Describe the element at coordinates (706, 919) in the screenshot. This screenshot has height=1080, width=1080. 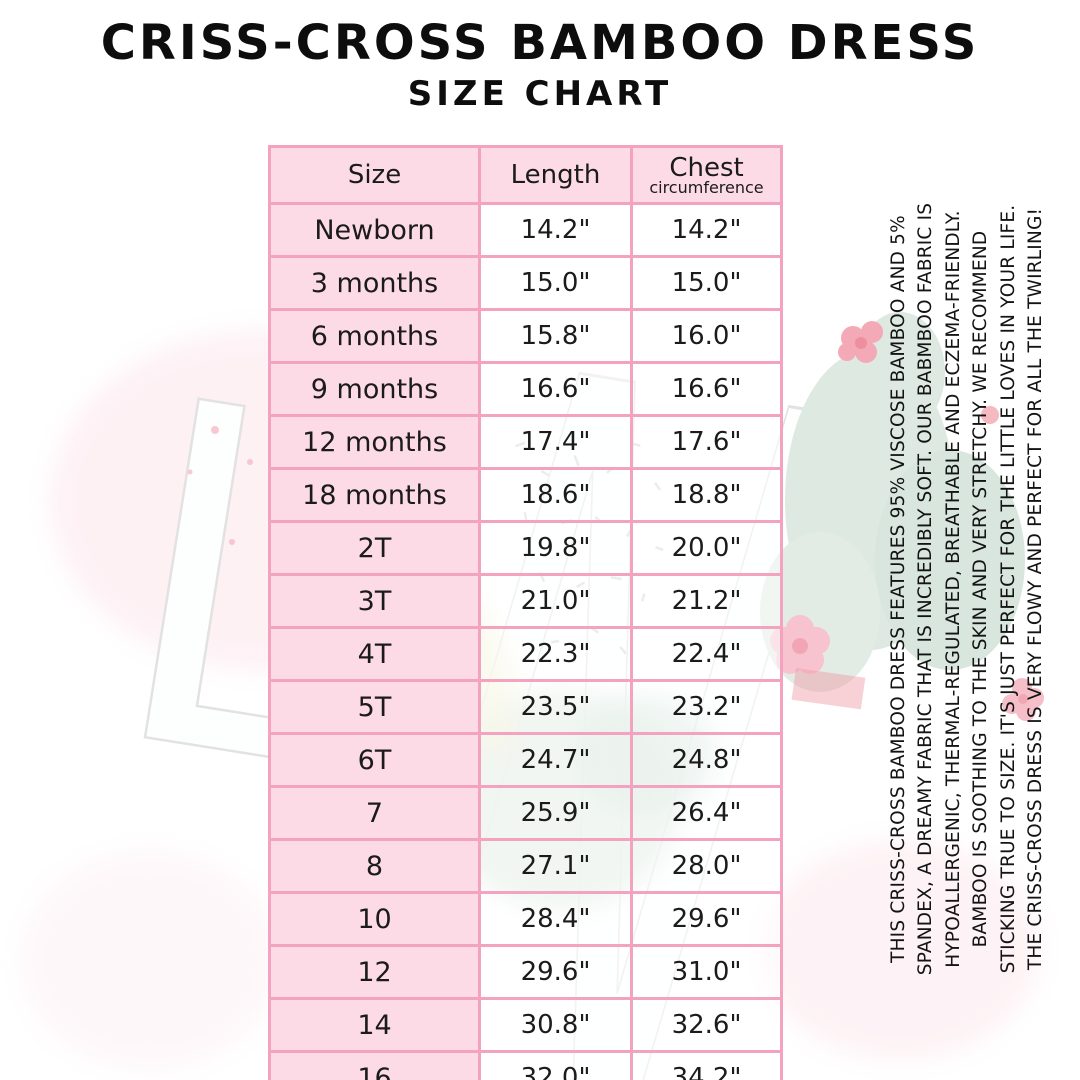
I see `chest-cell: 29.6"` at that location.